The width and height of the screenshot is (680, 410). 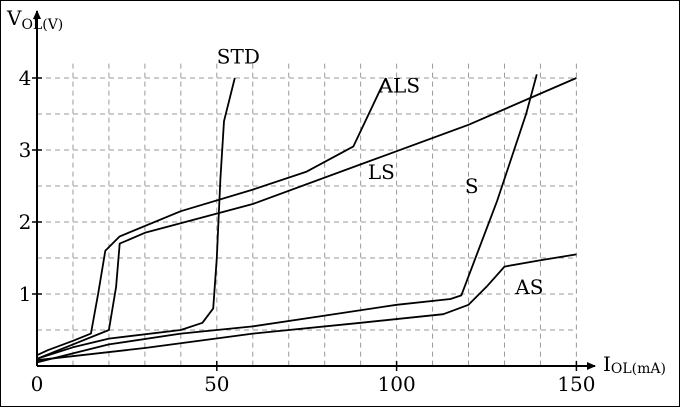 I want to click on series-label-ls: LS, so click(x=381, y=172).